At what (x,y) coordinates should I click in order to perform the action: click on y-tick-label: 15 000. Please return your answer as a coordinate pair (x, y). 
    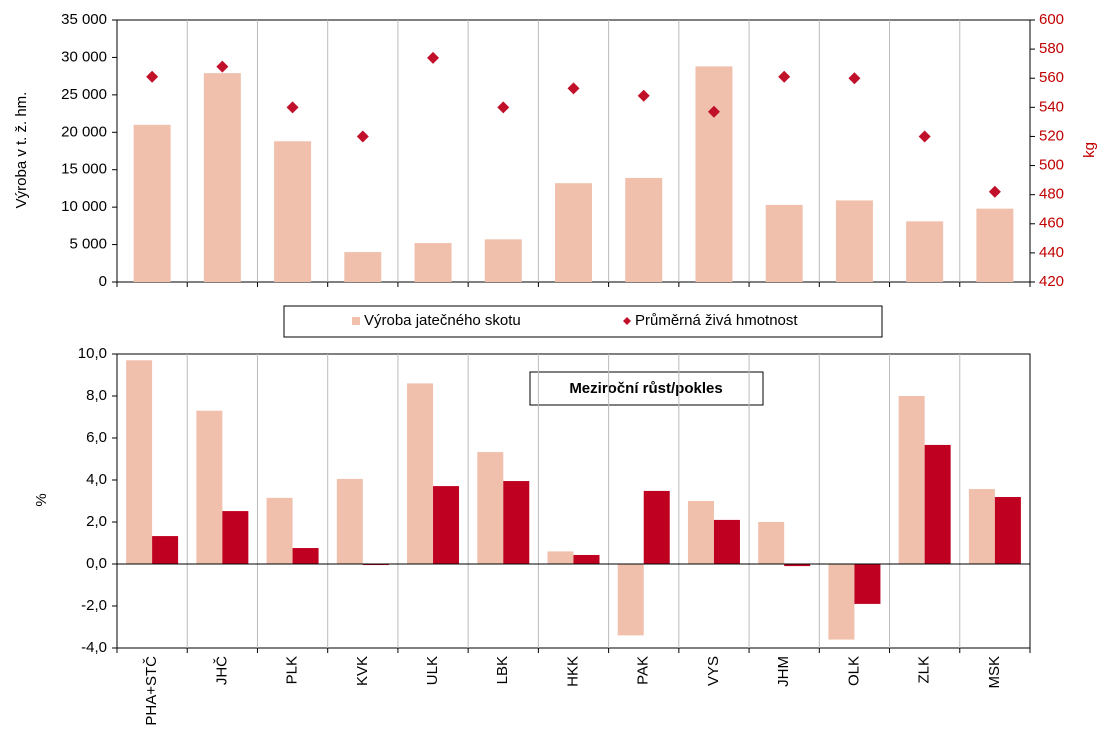
    Looking at the image, I should click on (84, 169).